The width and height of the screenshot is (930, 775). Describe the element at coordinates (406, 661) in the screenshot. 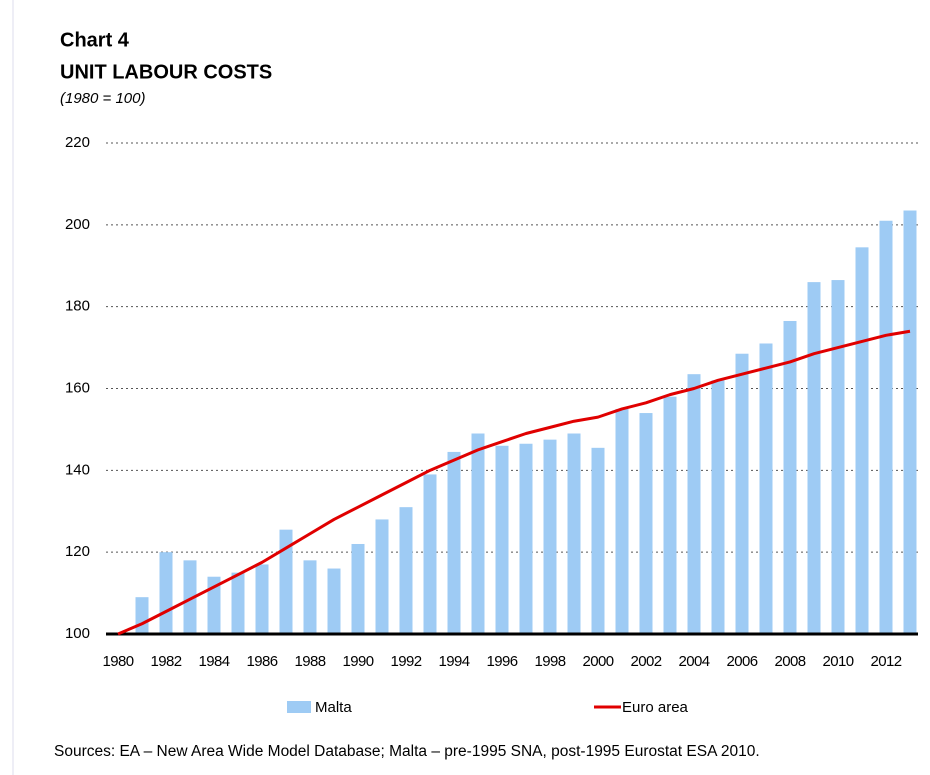

I see `x-tick-label: 1992` at that location.